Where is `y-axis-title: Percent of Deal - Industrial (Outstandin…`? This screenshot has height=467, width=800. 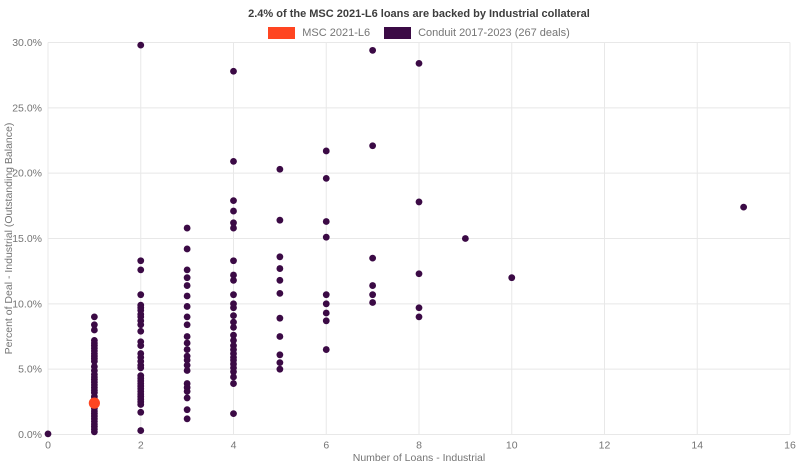
y-axis-title: Percent of Deal - Industrial (Outstandin… is located at coordinates (9, 239).